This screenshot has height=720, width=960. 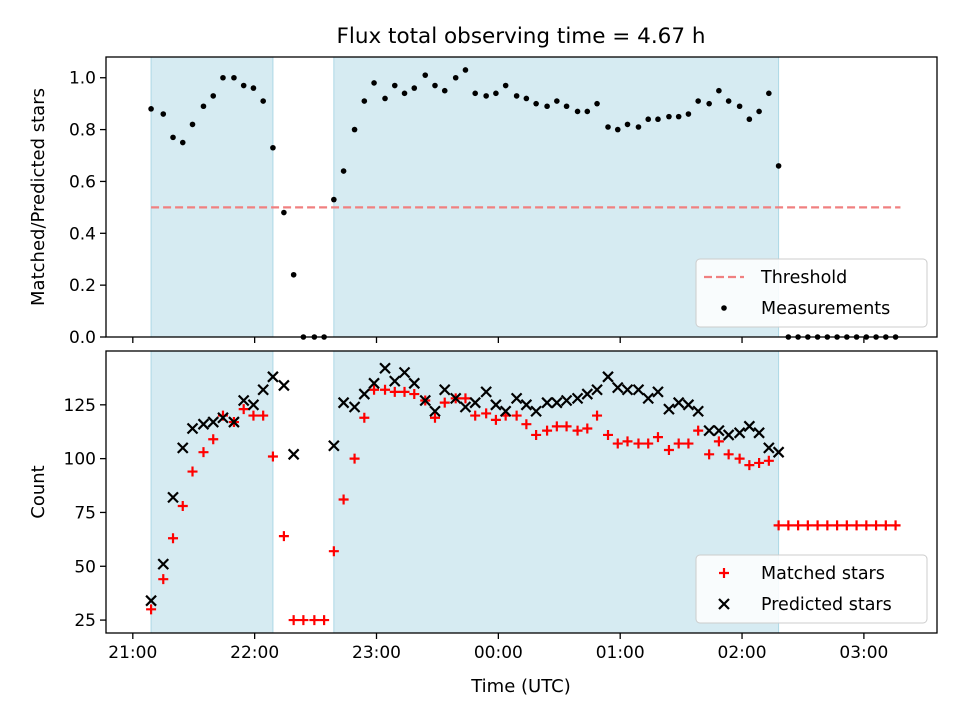 I want to click on legend-label: Predicted stars, so click(x=826, y=605).